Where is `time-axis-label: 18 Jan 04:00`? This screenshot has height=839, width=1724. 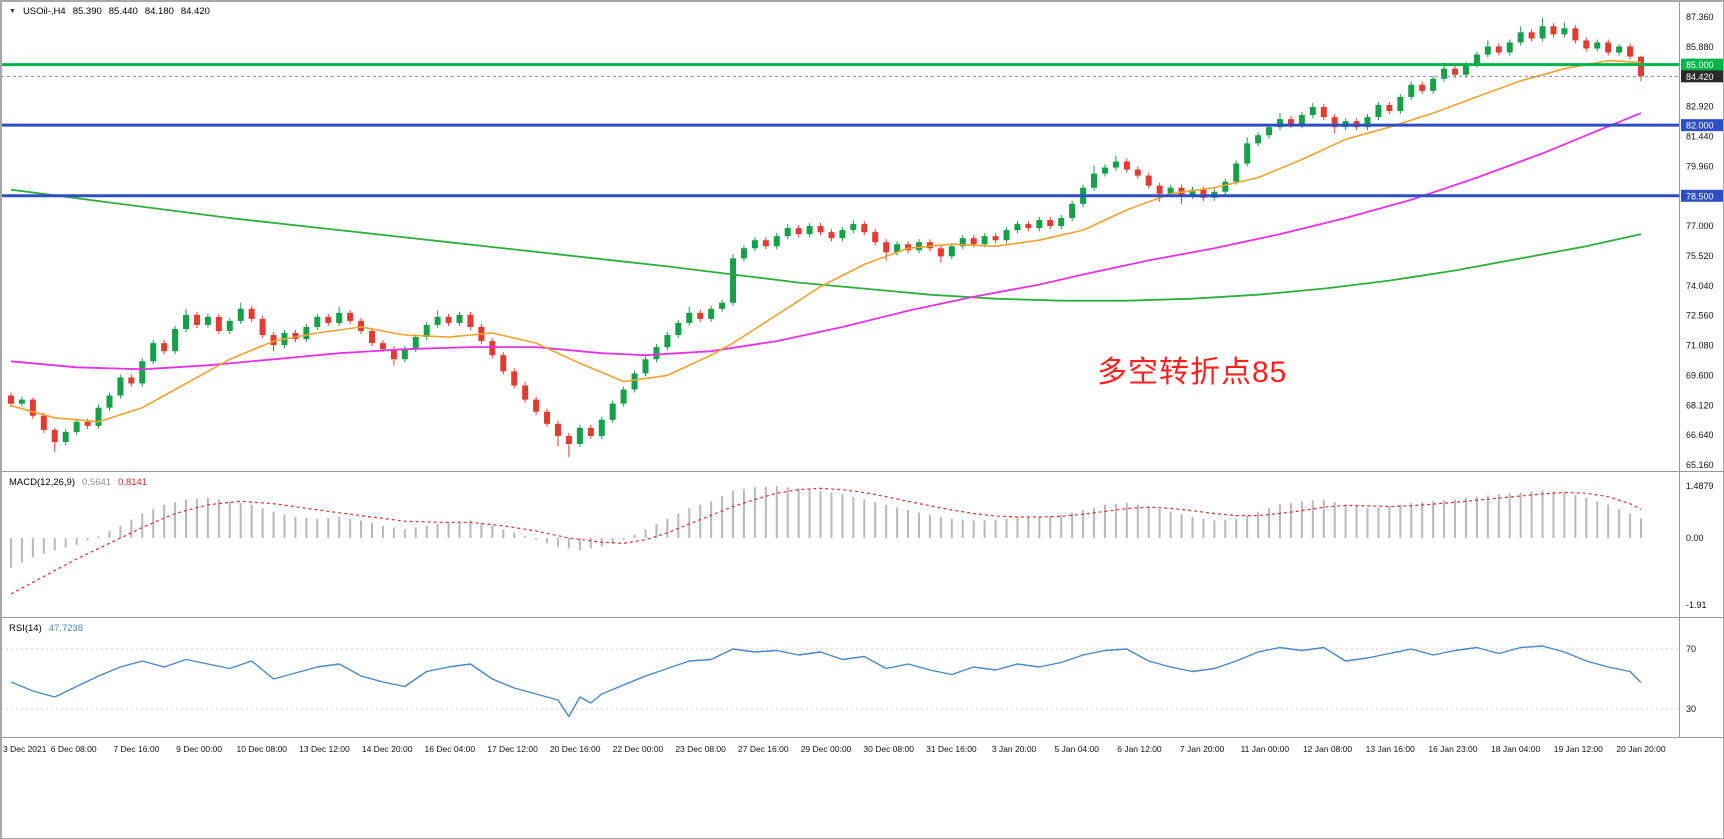 time-axis-label: 18 Jan 04:00 is located at coordinates (1515, 749).